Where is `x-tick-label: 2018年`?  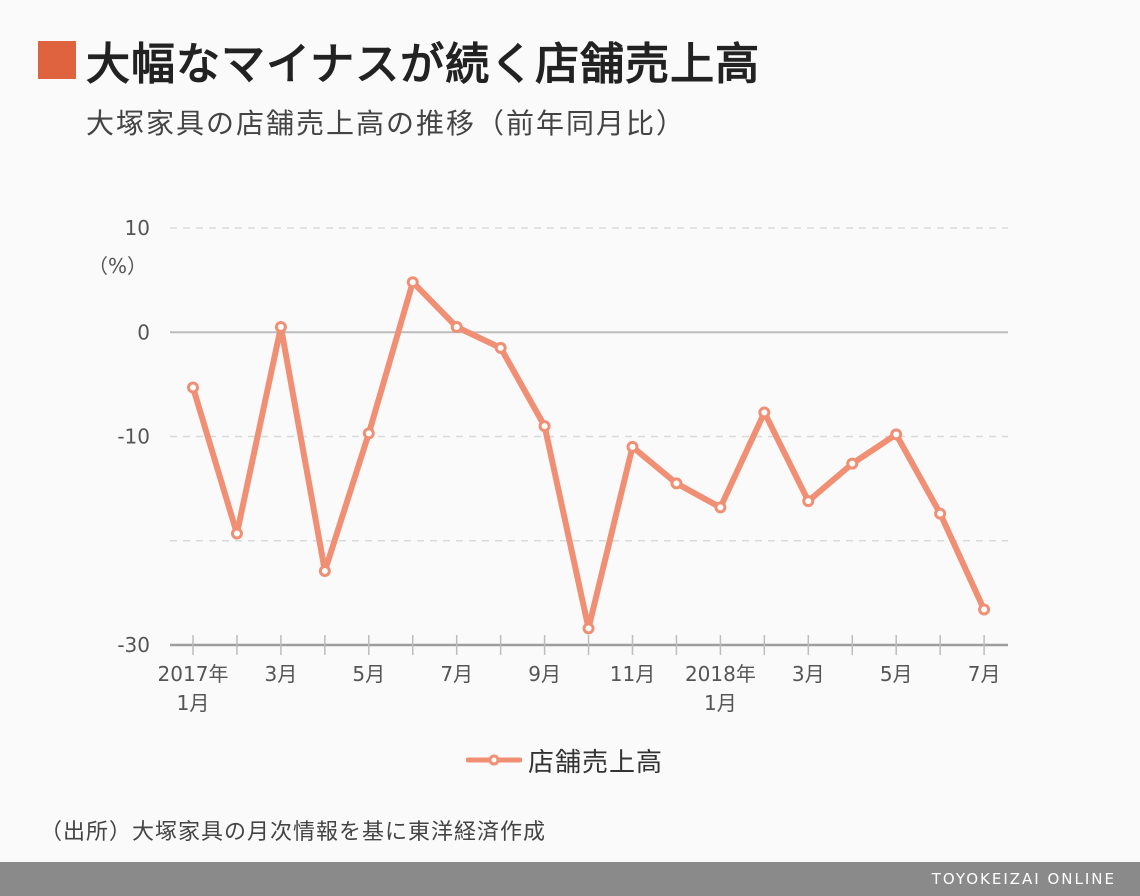
x-tick-label: 2018年 is located at coordinates (720, 674).